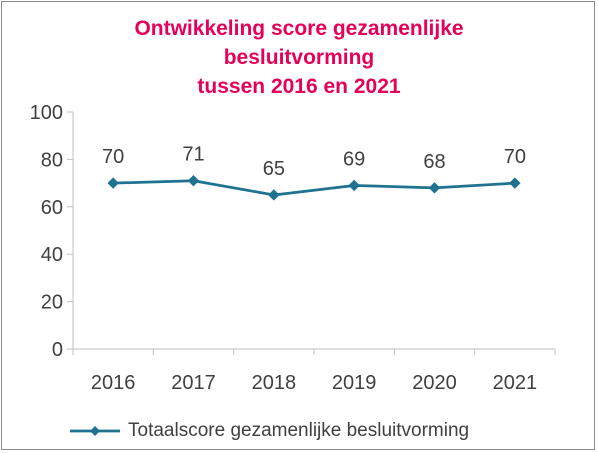 Image resolution: width=598 pixels, height=453 pixels. I want to click on y-tick-label: 60, so click(52, 208).